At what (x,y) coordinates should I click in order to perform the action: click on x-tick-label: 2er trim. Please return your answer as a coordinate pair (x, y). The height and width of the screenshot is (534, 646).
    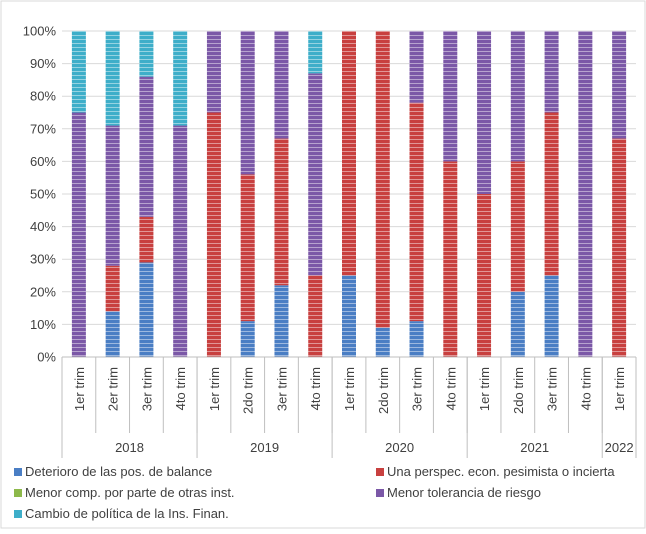
    Looking at the image, I should click on (113, 389).